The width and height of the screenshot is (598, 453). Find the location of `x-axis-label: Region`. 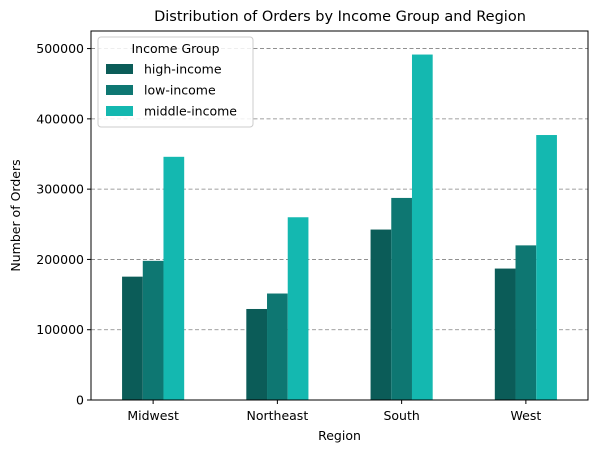

x-axis-label: Region is located at coordinates (339, 435).